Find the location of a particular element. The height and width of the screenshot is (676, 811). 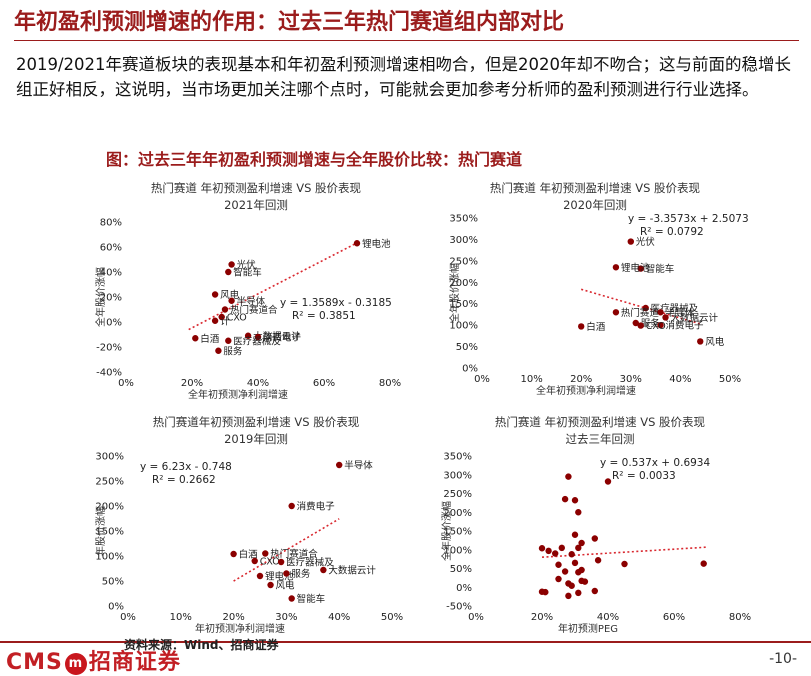

y-tick-label: 100% is located at coordinates (463, 326).